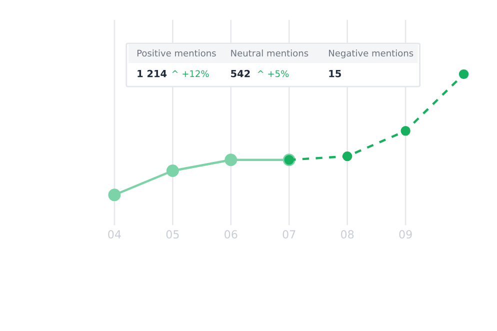 Image resolution: width=497 pixels, height=331 pixels. What do you see at coordinates (190, 74) in the screenshot?
I see `annotation: ^ +12%` at bounding box center [190, 74].